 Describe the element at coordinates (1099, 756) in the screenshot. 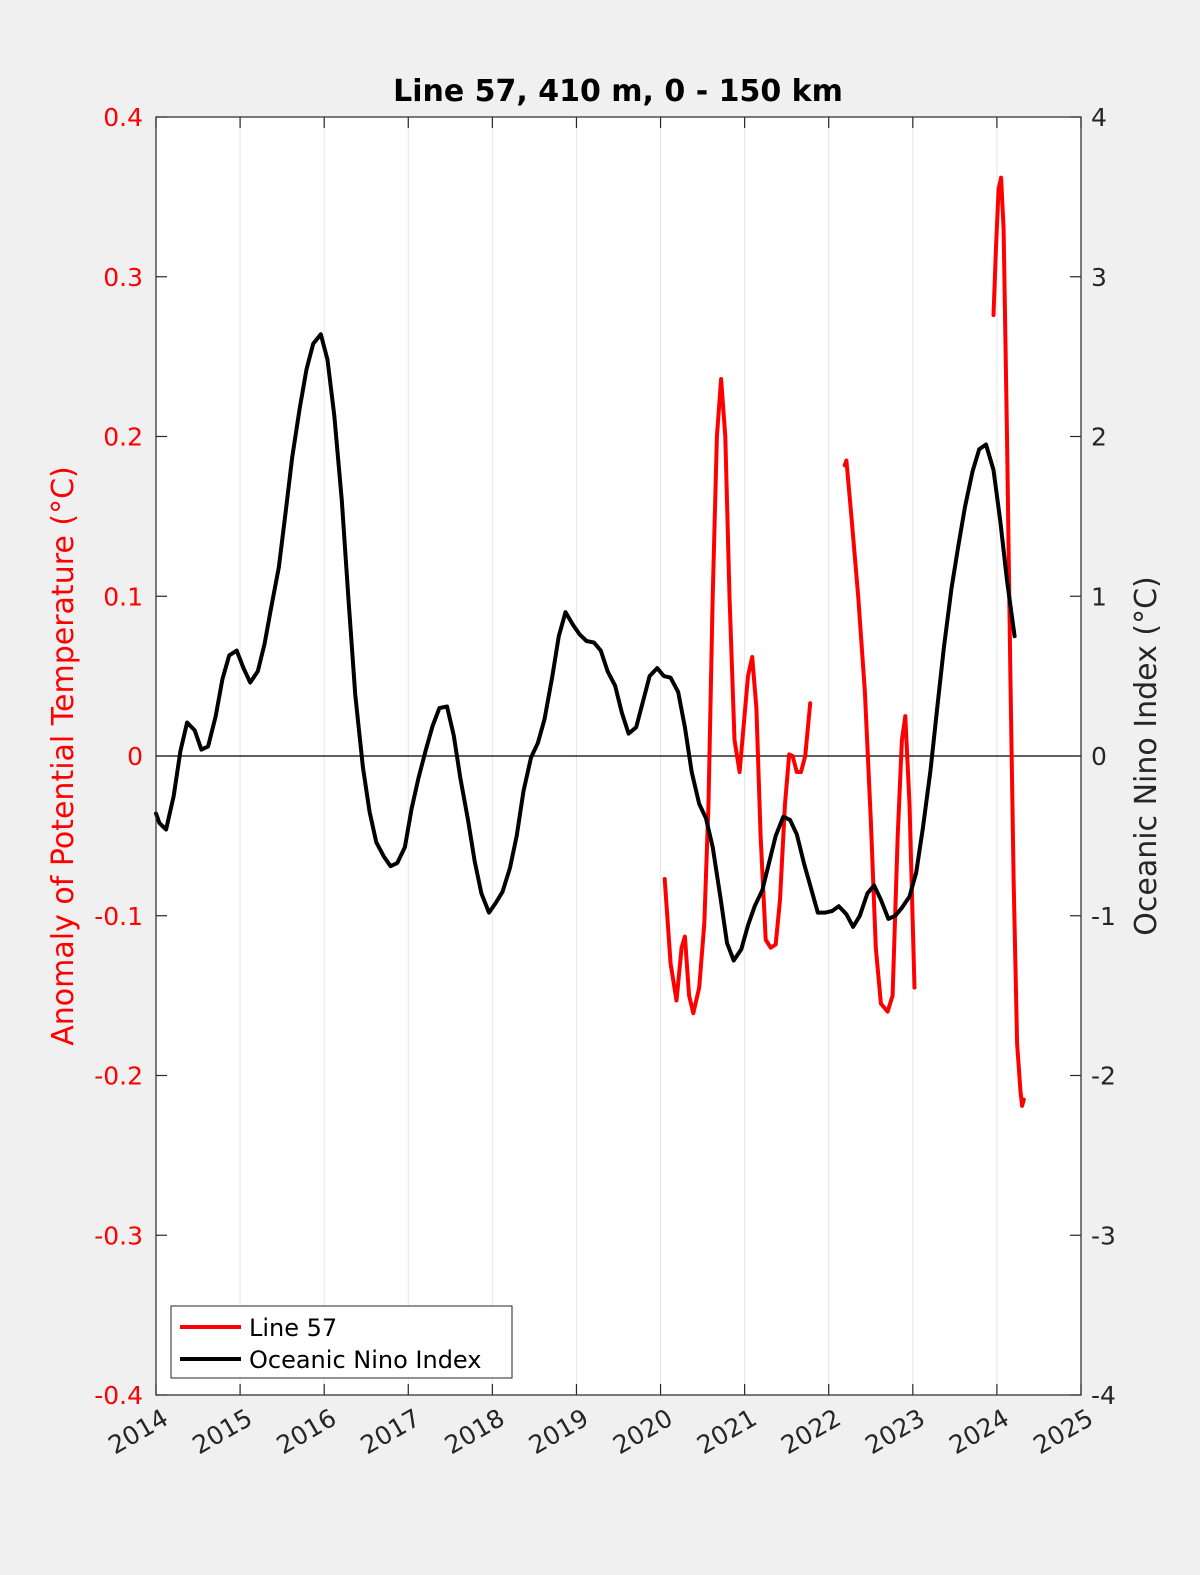

I see `right-tick-label: 0` at that location.